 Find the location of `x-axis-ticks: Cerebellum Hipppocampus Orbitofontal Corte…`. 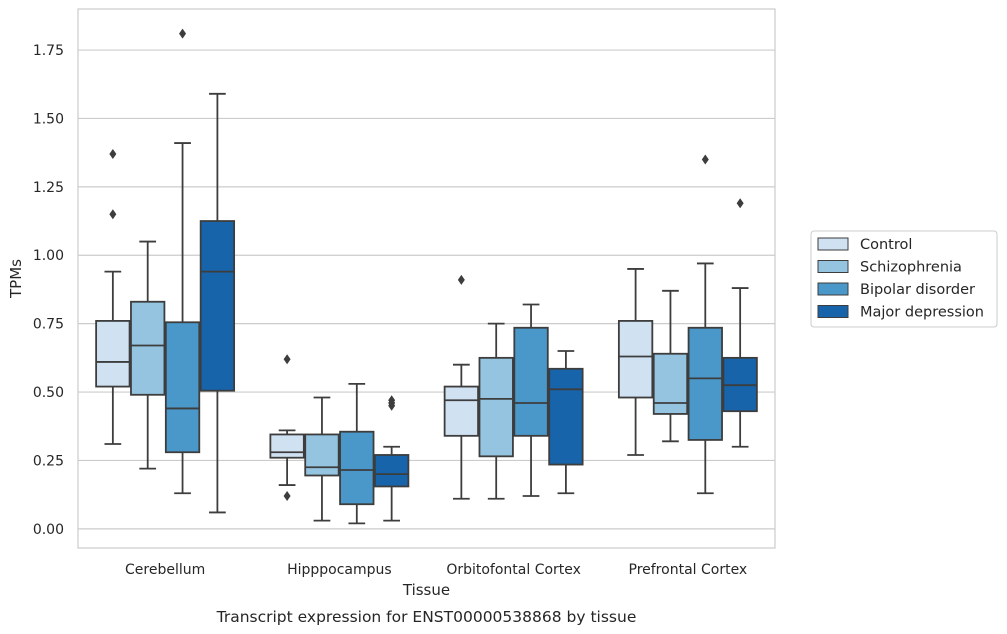

x-axis-ticks: Cerebellum Hipppocampus Orbitofontal Corte… is located at coordinates (436, 570).